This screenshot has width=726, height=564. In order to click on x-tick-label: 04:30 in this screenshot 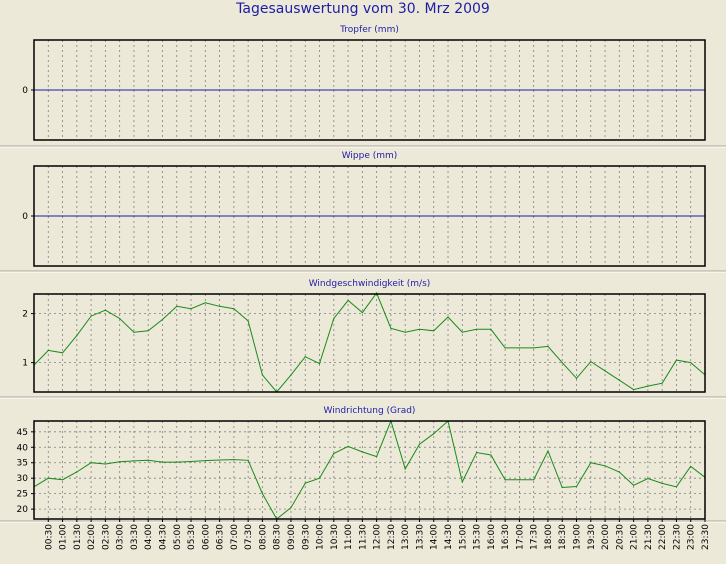, I will do `click(163, 537)`.